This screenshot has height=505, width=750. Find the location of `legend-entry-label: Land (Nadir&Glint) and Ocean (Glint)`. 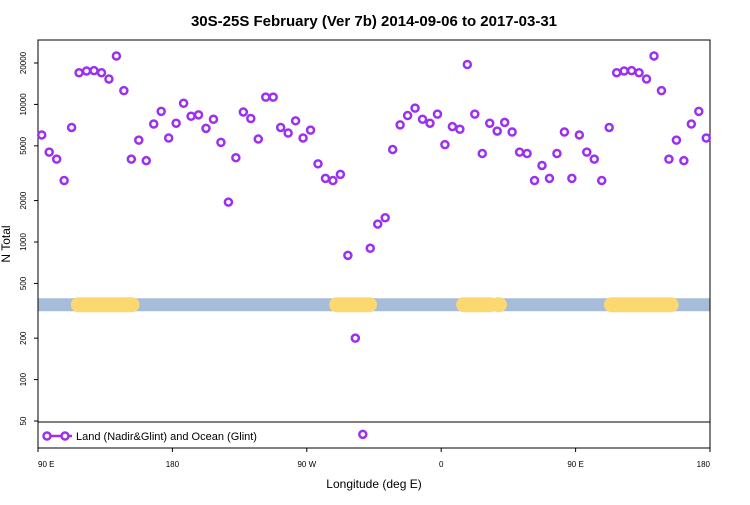

legend-entry-label: Land (Nadir&Glint) and Ocean (Glint) is located at coordinates (166, 437).